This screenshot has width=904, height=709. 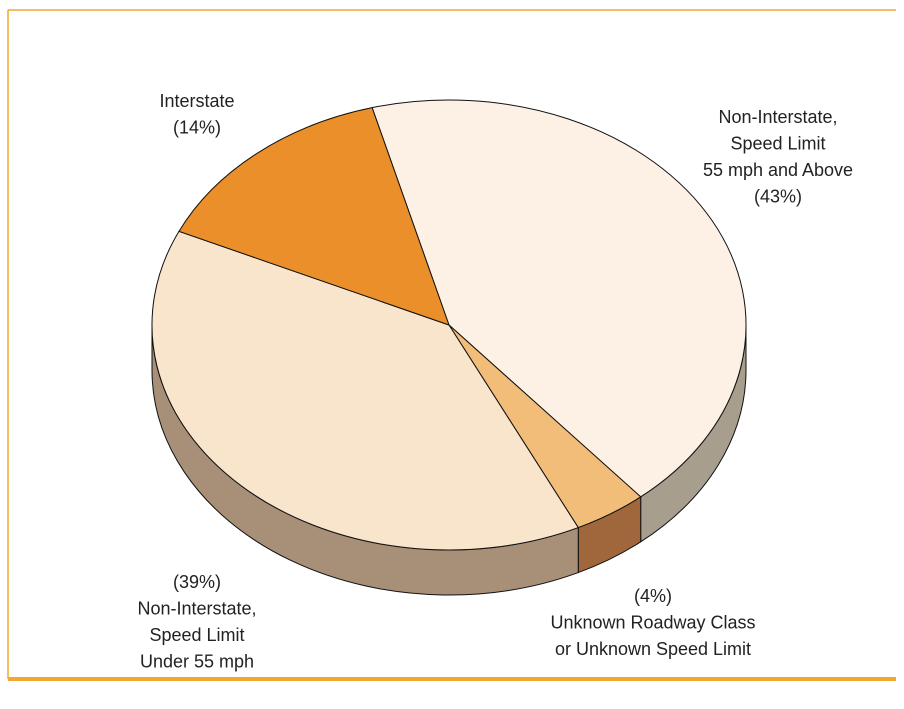 What do you see at coordinates (653, 596) in the screenshot?
I see `value-label: (4%)` at bounding box center [653, 596].